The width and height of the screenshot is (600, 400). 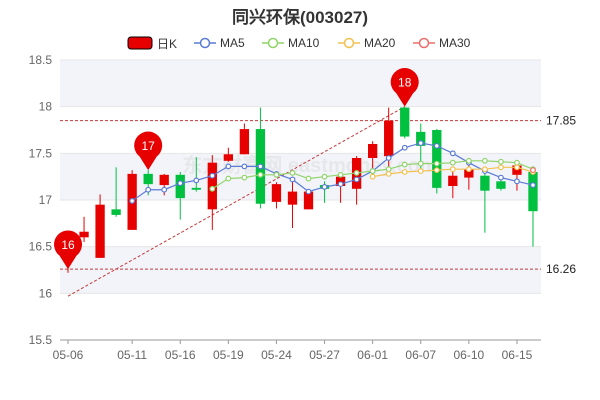 I want to click on x-tick-label: 06-15, so click(x=517, y=355).